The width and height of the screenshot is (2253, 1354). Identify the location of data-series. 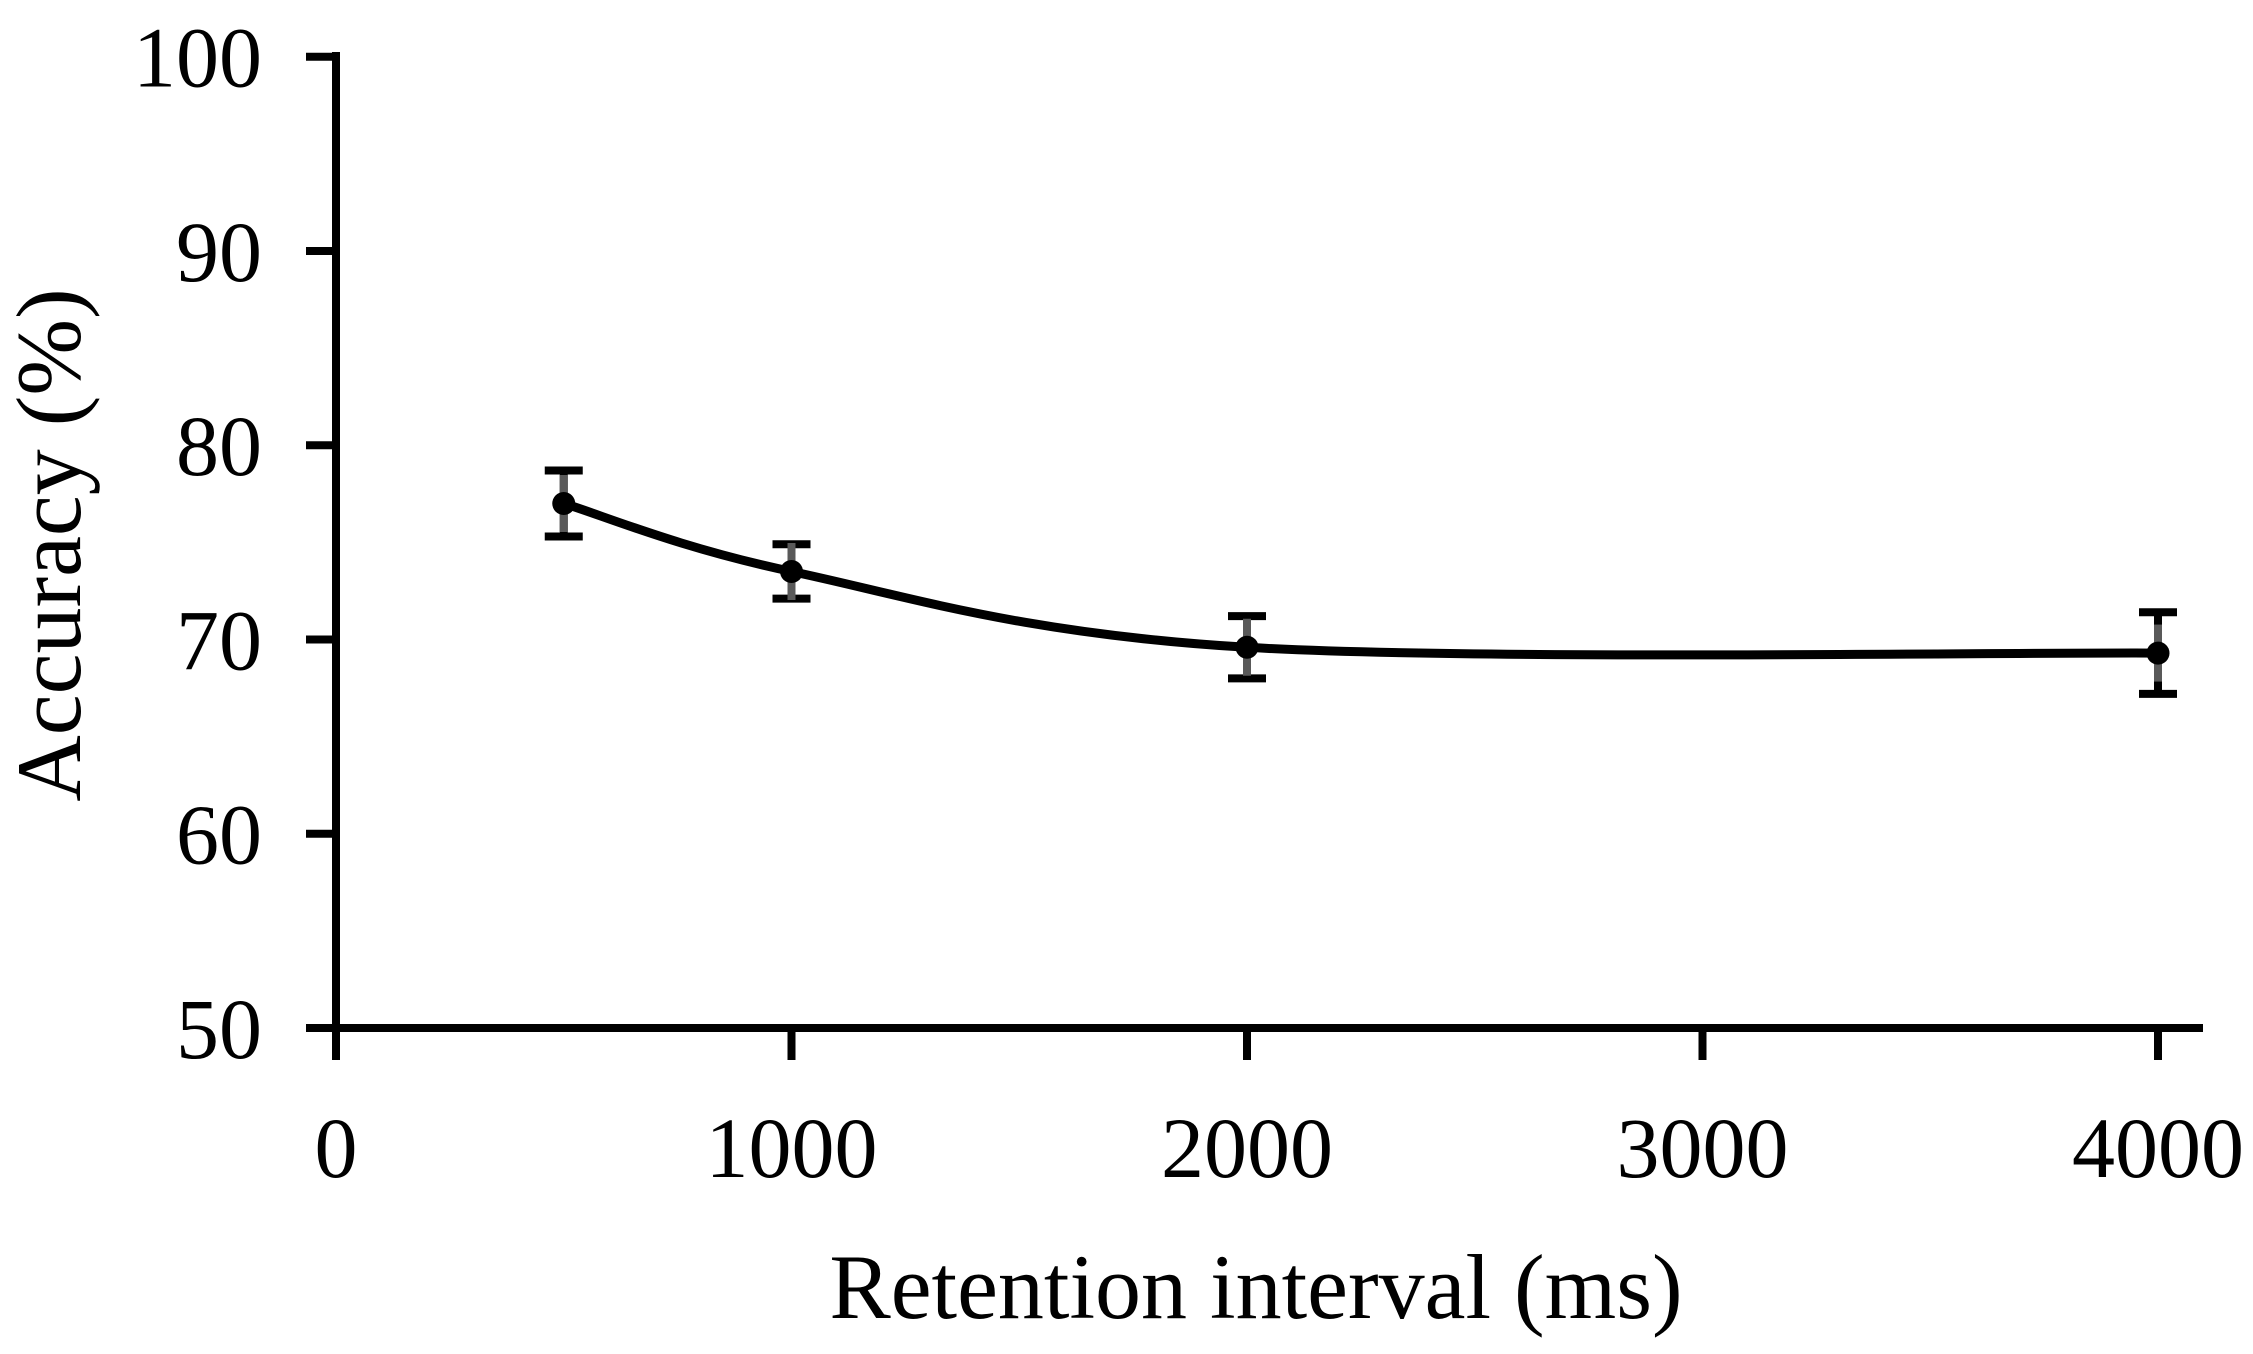
(1360, 582).